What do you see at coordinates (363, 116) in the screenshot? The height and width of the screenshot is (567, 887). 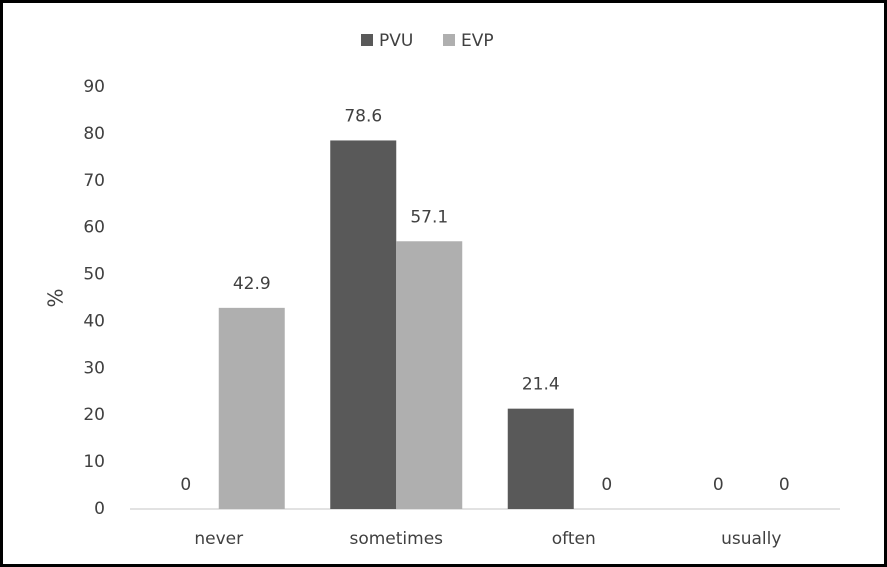 I see `data-label: 78.6` at bounding box center [363, 116].